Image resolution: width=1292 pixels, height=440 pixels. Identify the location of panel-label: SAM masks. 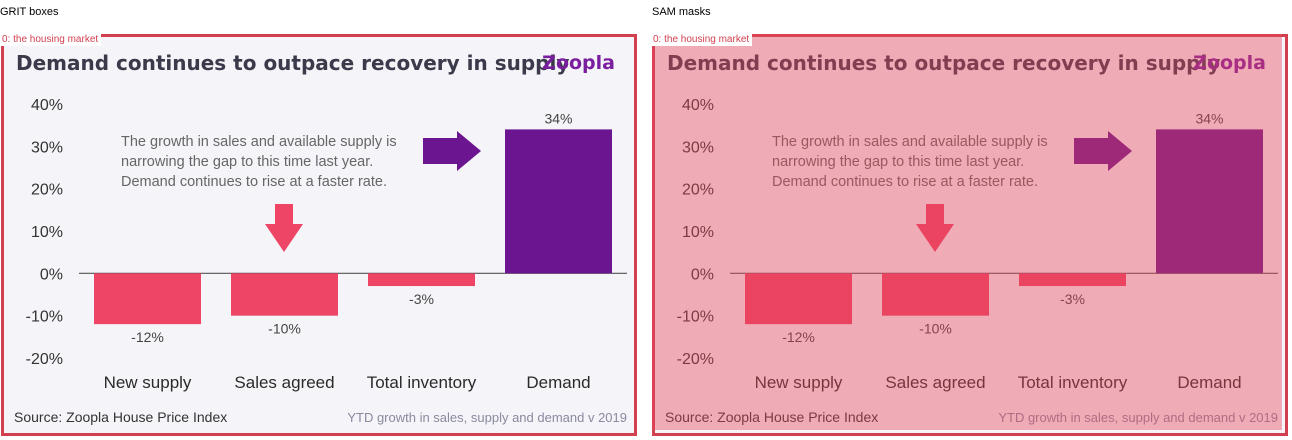
(681, 12).